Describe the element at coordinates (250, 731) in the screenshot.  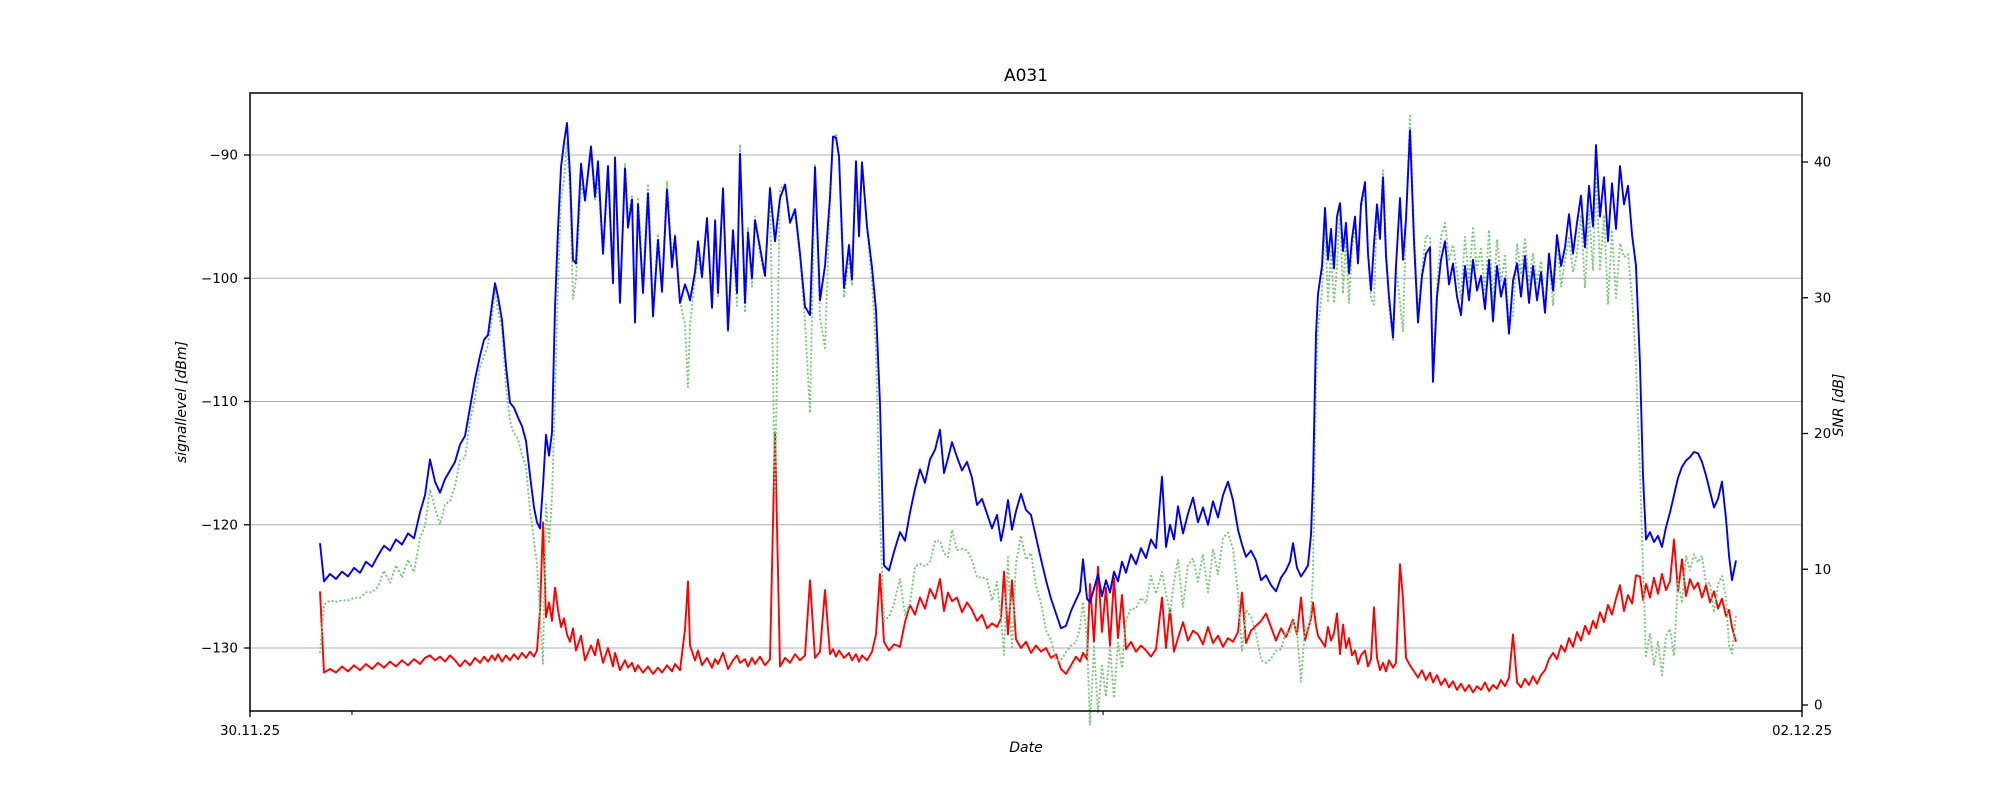
I see `x-tick-label-start: 30.11.25` at that location.